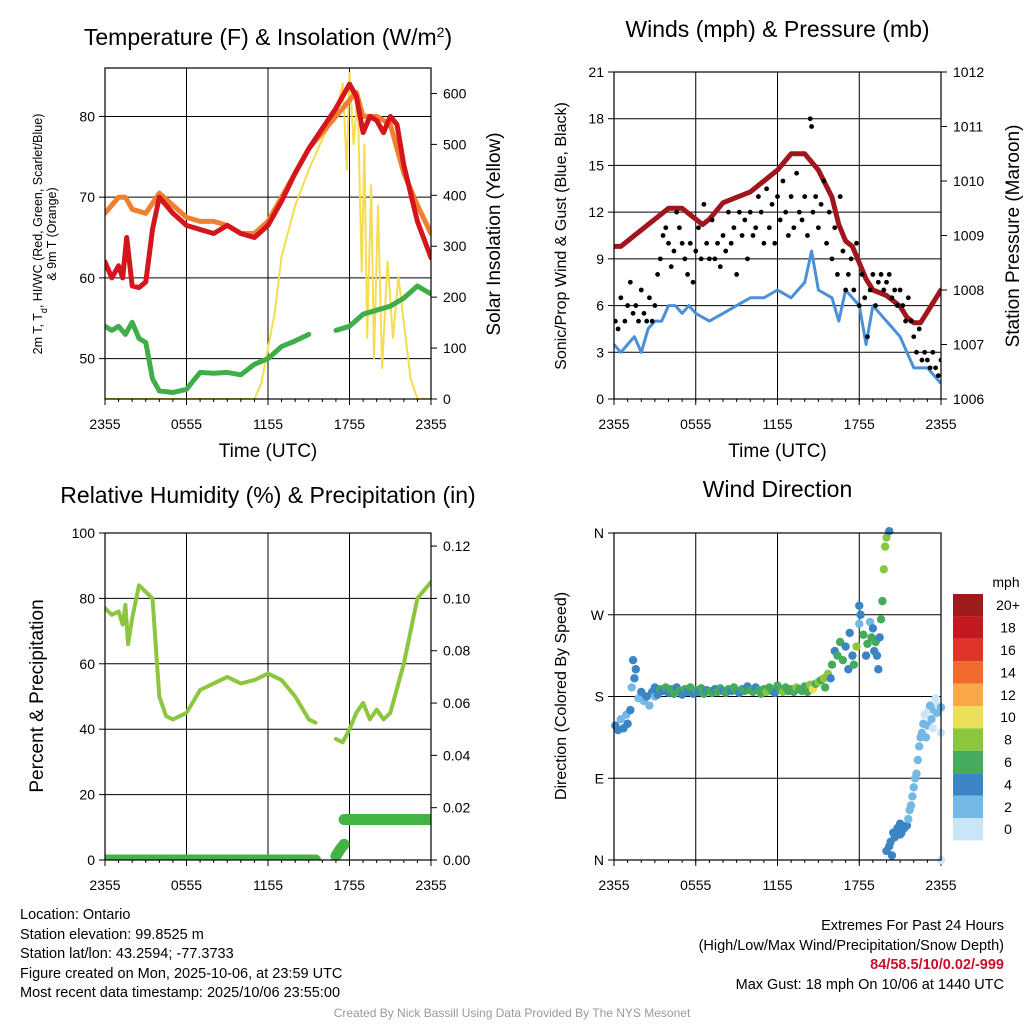 This screenshot has height=1024, width=1024. What do you see at coordinates (561, 236) in the screenshot?
I see `wind-y-axis-label: Sonic/Prop Wind & Gust (Blue, Black)` at bounding box center [561, 236].